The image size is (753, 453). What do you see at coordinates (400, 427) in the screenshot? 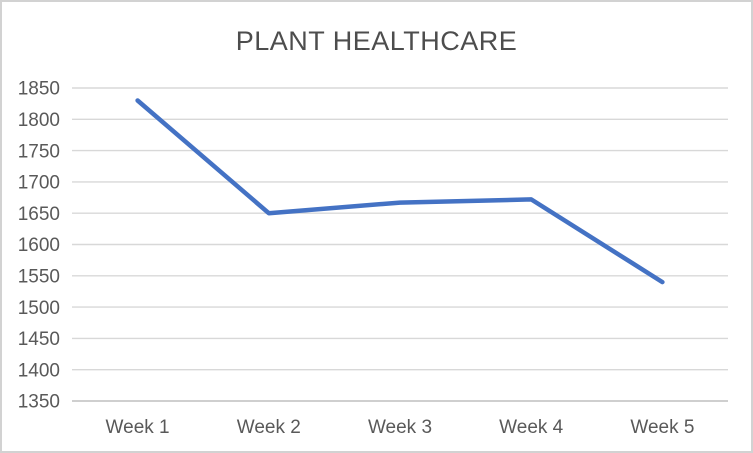
I see `x-axis-category-label: Week 3` at bounding box center [400, 427].